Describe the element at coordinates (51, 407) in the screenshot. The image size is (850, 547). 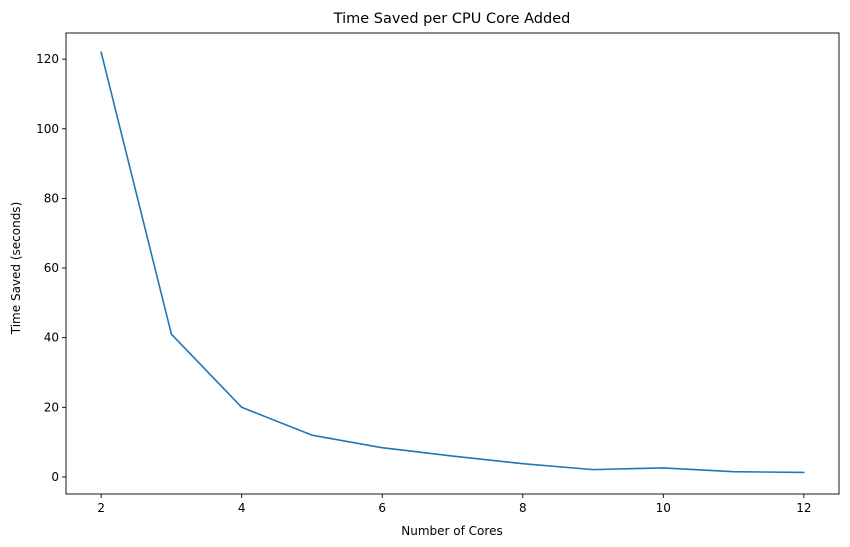
I see `y-tick-label-20: 20` at that location.